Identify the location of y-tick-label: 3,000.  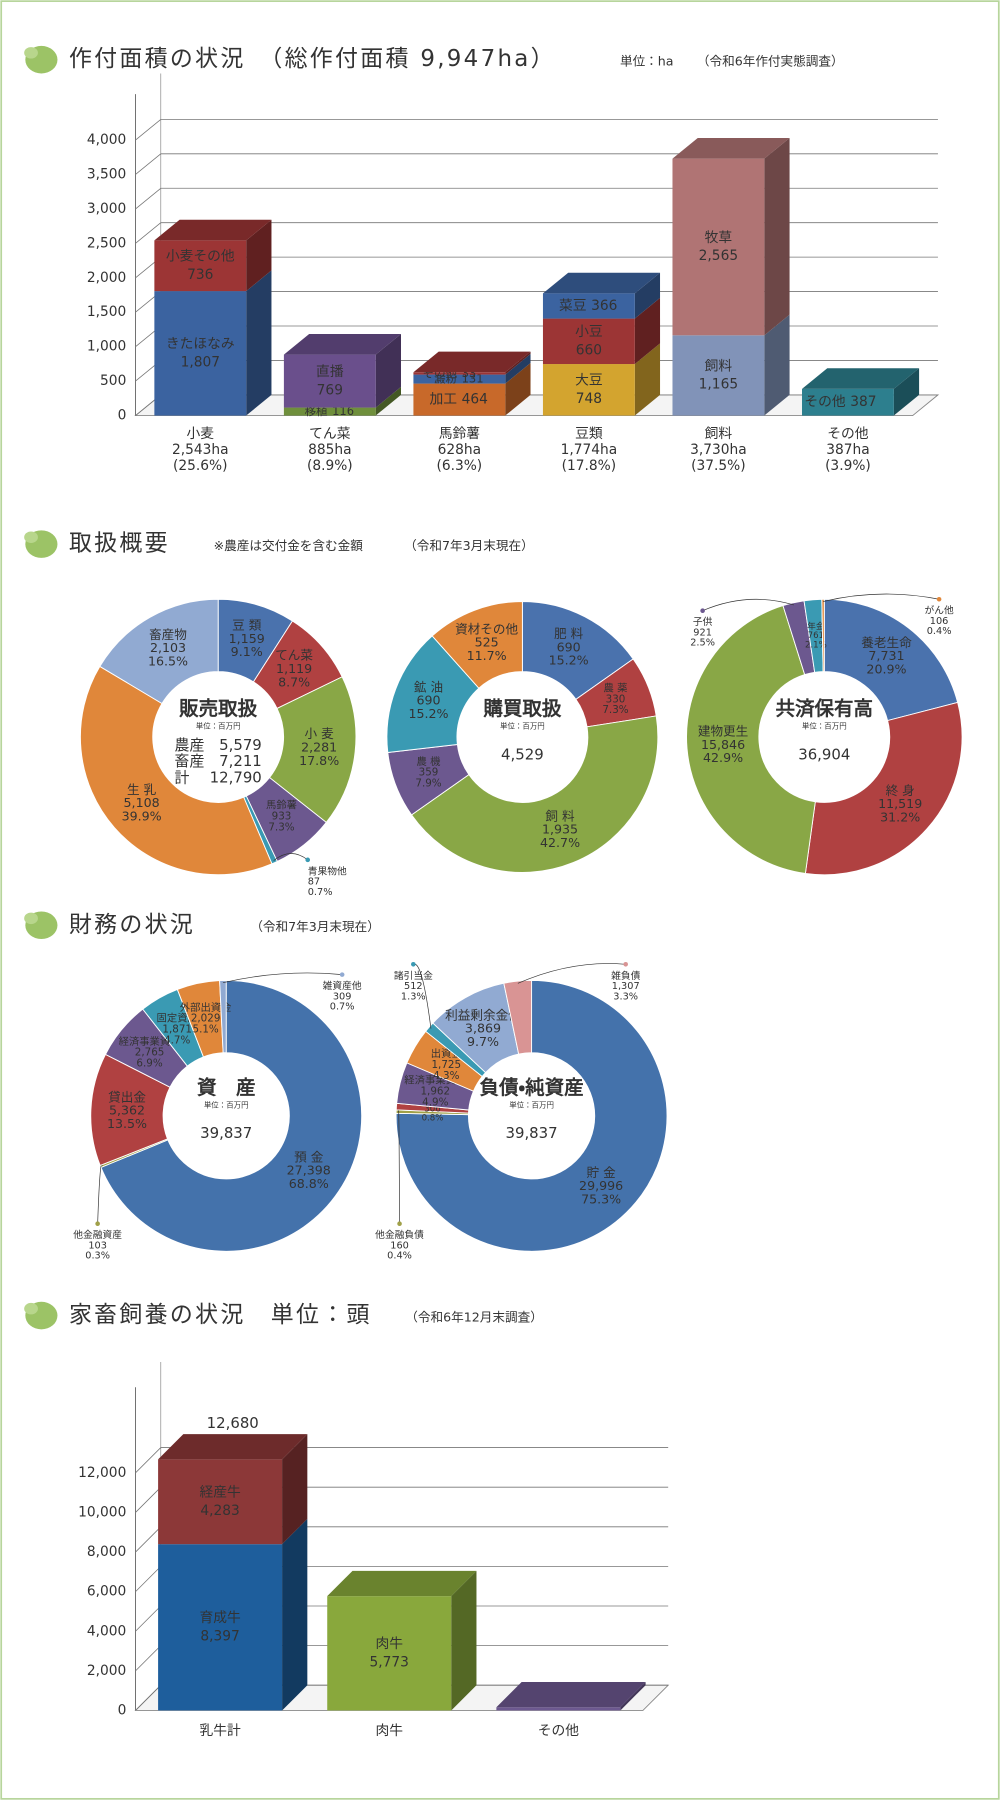
(106, 209).